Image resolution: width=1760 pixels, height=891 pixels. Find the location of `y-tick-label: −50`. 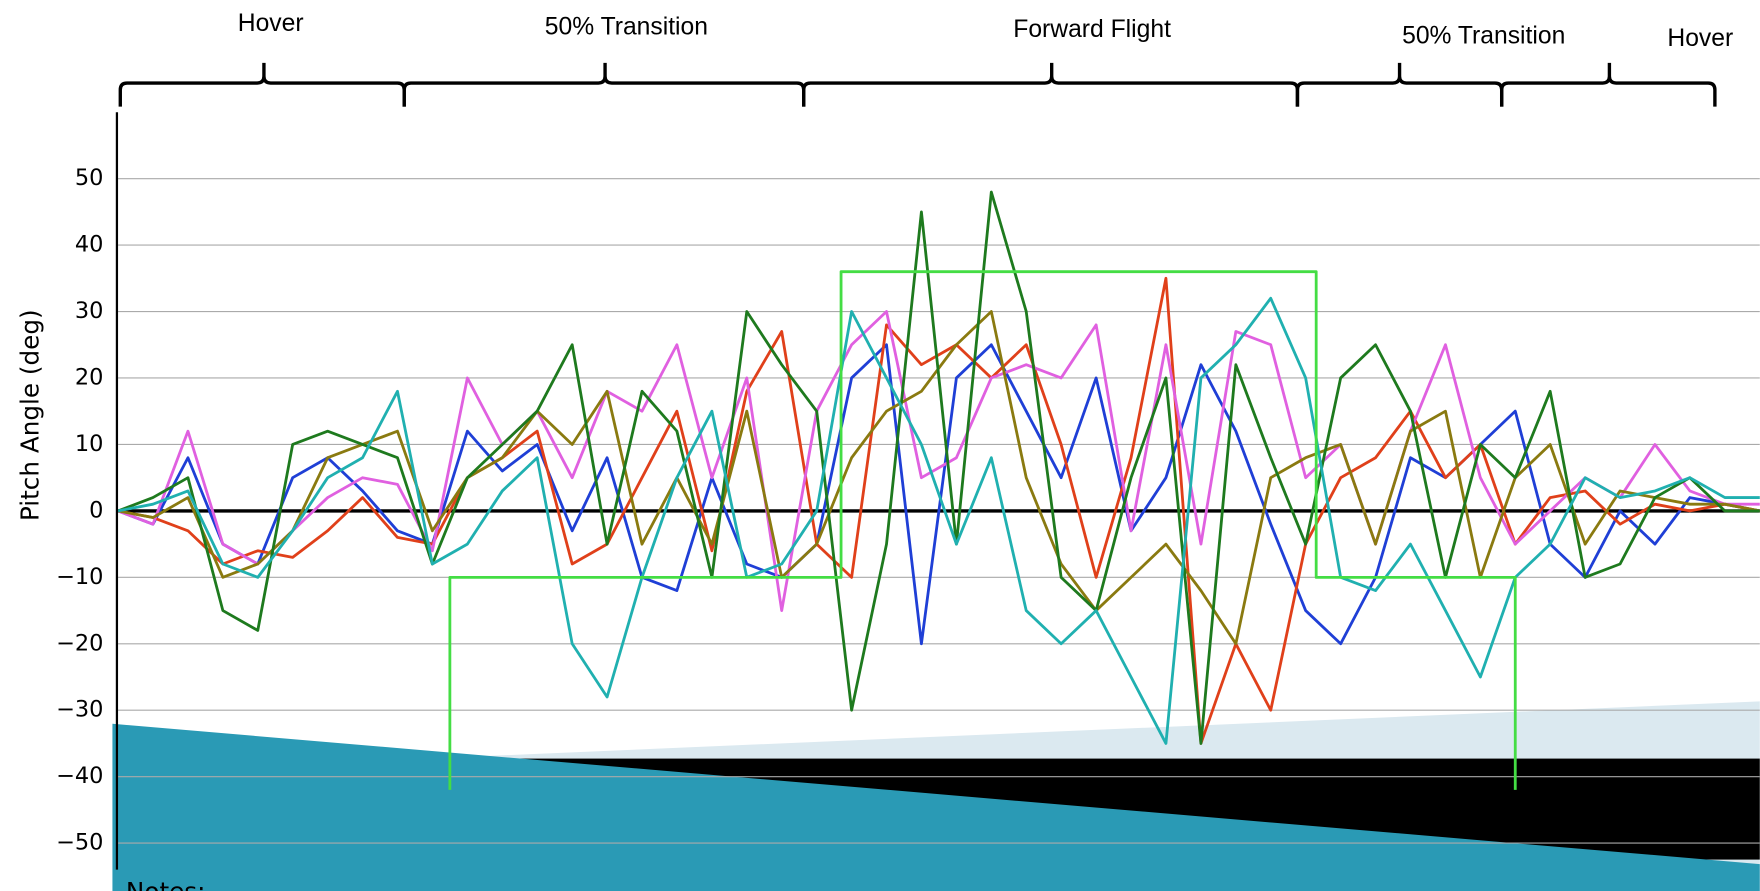

y-tick-label: −50 is located at coordinates (79, 843).